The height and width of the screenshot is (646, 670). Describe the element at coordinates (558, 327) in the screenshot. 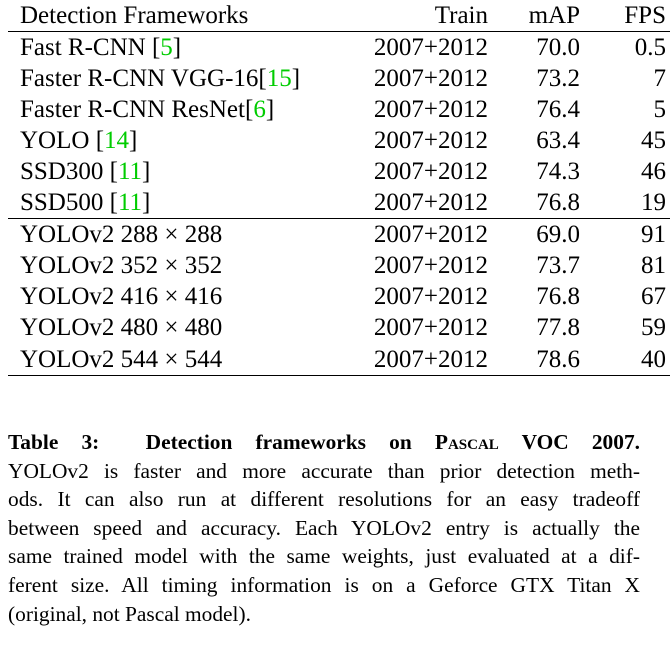

I see `map-cell: 77.8` at that location.